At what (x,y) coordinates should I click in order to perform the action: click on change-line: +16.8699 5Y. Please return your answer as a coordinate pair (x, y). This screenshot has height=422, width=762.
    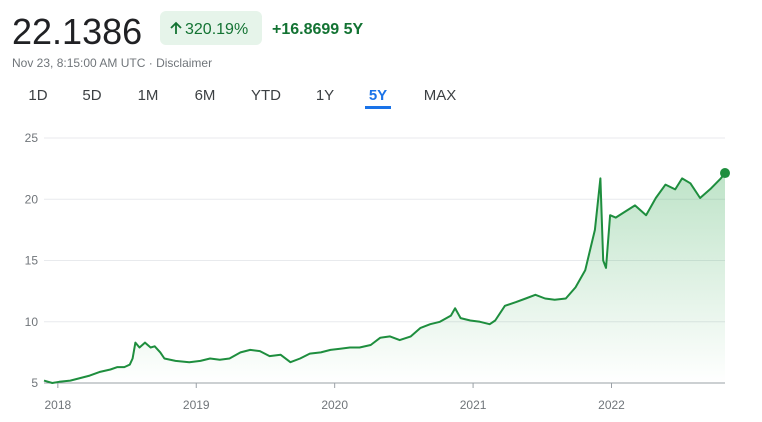
    Looking at the image, I should click on (318, 29).